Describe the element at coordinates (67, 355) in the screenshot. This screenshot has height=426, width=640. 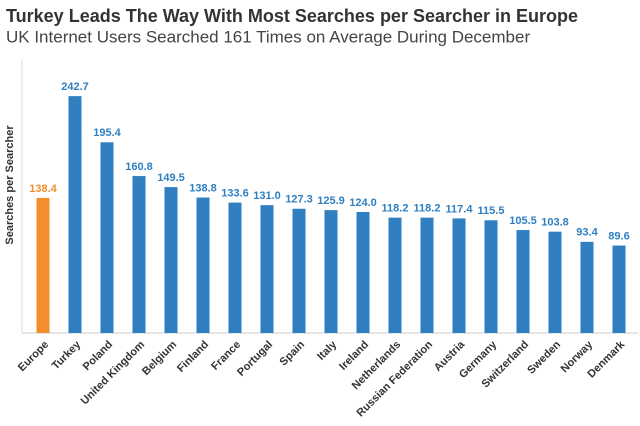
I see `x-tick-label: Turkey` at that location.